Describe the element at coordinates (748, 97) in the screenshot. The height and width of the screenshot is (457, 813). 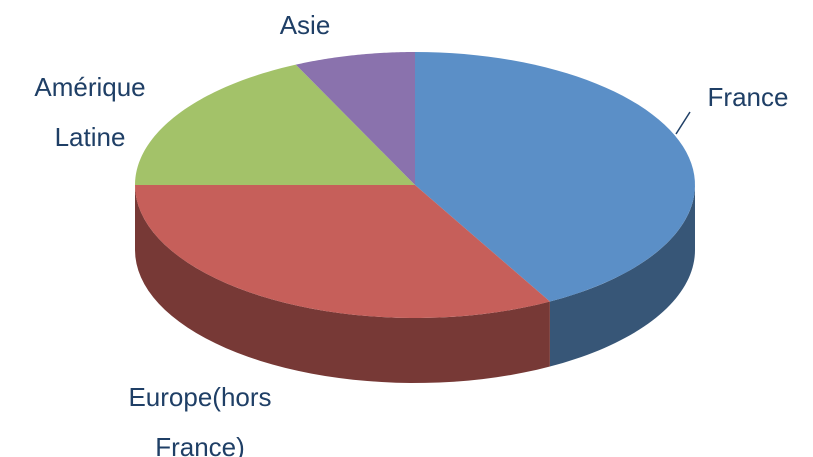
I see `slice-label: France` at that location.